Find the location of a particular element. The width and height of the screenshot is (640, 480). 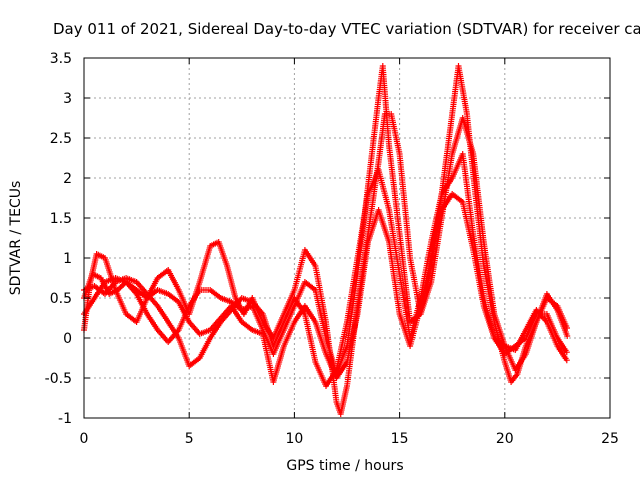

y-tick-label: -1 is located at coordinates (65, 419).